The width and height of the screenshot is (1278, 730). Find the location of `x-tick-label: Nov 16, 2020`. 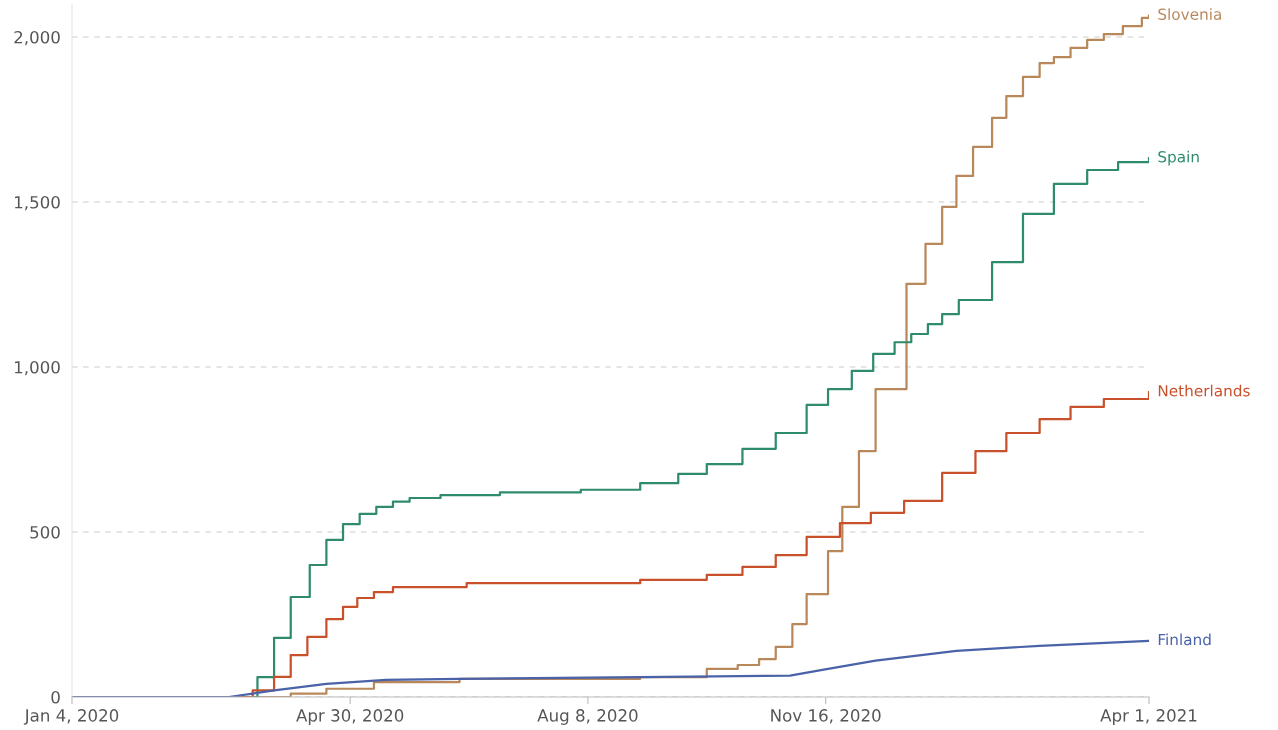

x-tick-label: Nov 16, 2020 is located at coordinates (826, 716).